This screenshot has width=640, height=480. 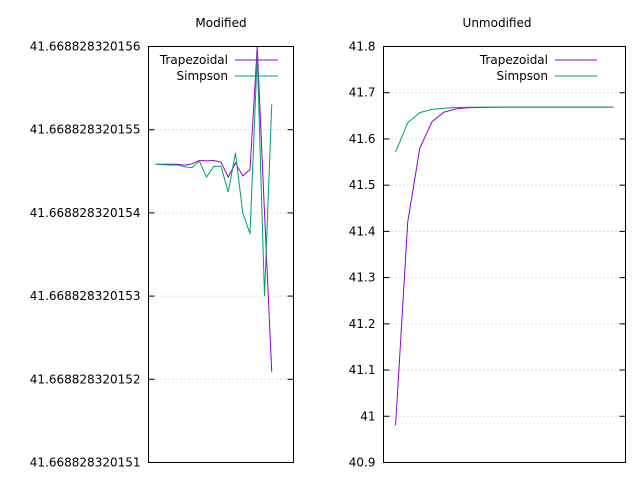 I want to click on y-tick-label: 40.9, so click(x=362, y=463).